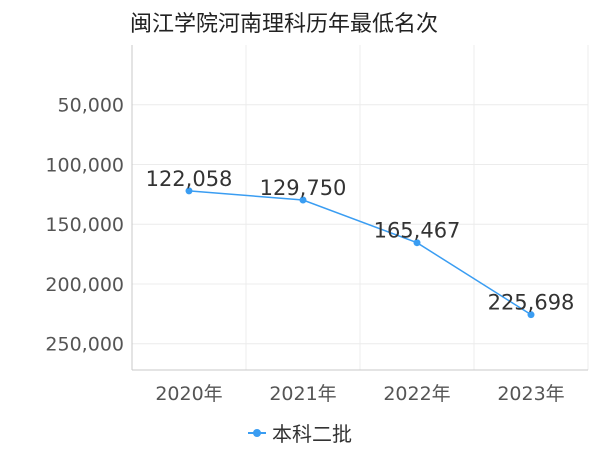  Describe the element at coordinates (189, 179) in the screenshot. I see `data-label: 122,058` at that location.